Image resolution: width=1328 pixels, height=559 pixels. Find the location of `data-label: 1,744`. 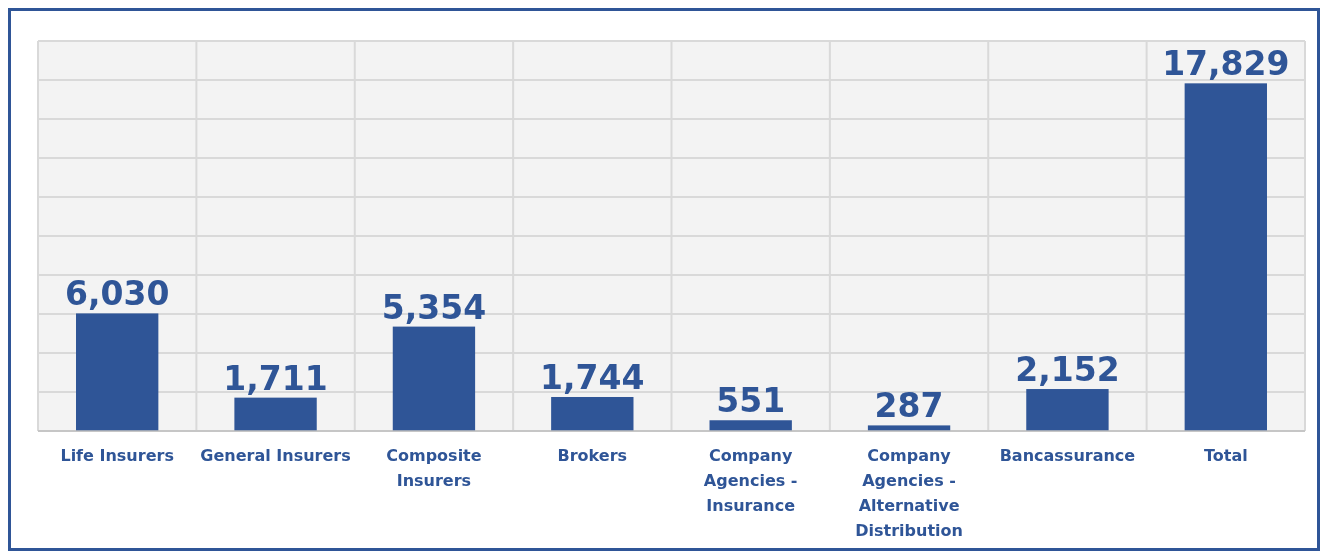

data-label: 1,744 is located at coordinates (592, 377).